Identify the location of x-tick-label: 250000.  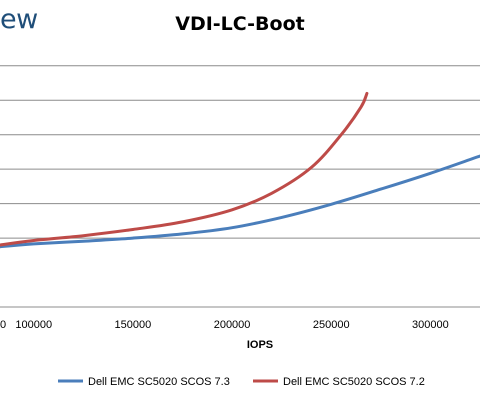
(331, 325).